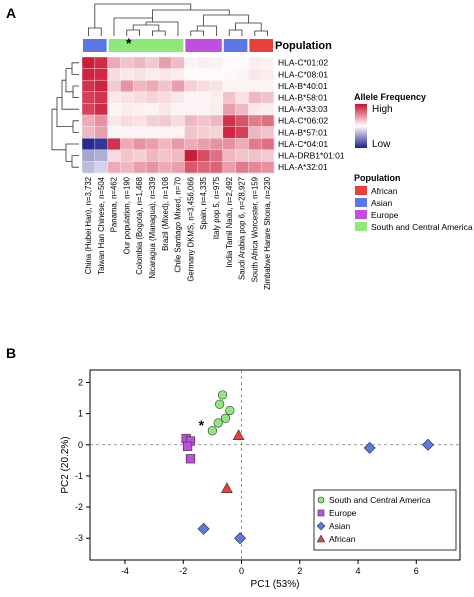 The image size is (474, 597). What do you see at coordinates (340, 526) in the screenshot?
I see `pca-legend-label: Asian` at bounding box center [340, 526].